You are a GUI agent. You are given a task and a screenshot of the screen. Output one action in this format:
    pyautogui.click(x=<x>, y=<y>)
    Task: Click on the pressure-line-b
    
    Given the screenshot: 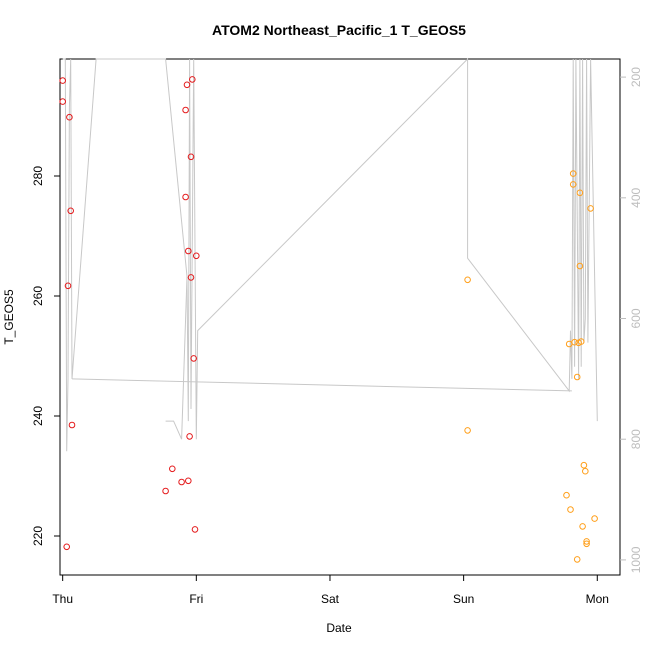 What is the action you would take?
    pyautogui.click(x=321, y=385)
    